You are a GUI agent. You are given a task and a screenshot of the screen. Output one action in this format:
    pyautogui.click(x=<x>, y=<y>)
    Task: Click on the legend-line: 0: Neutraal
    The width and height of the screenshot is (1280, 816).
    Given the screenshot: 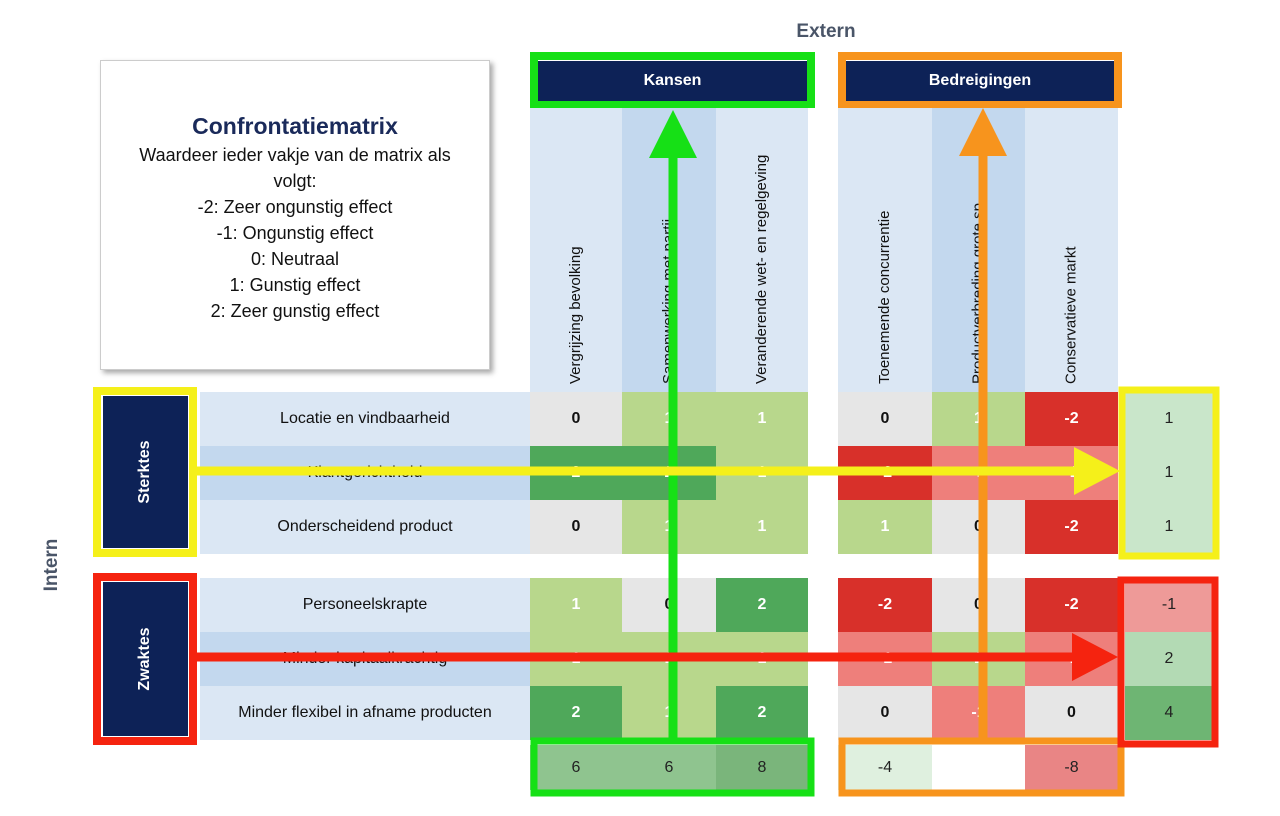 What is the action you would take?
    pyautogui.click(x=295, y=259)
    